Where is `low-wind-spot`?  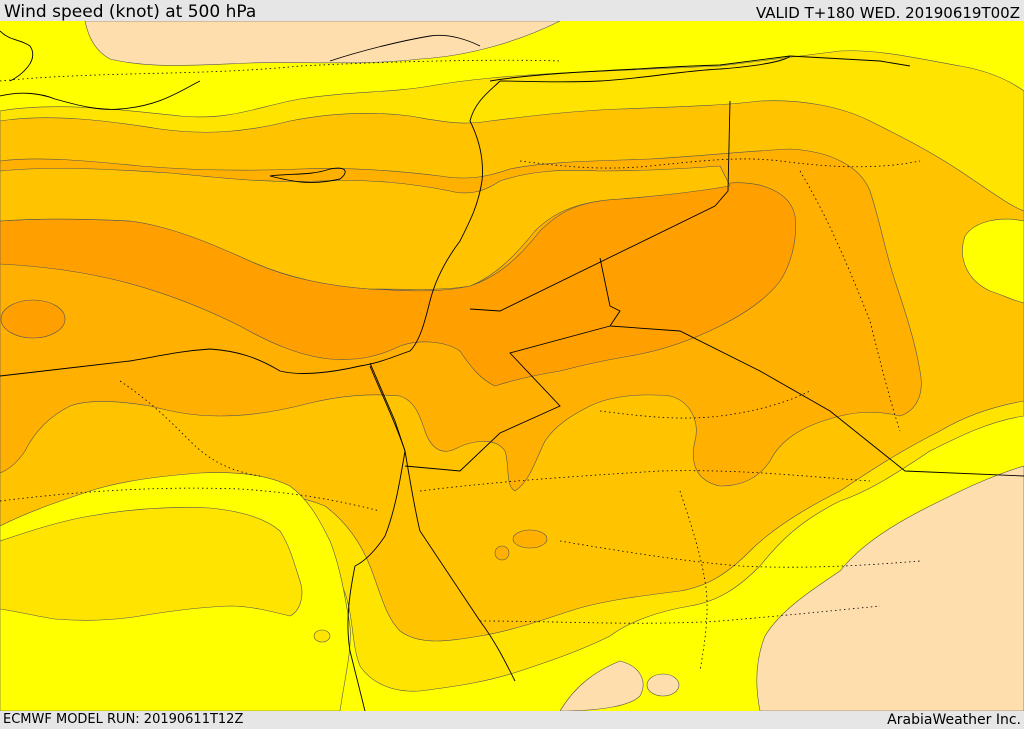 low-wind-spot is located at coordinates (663, 685).